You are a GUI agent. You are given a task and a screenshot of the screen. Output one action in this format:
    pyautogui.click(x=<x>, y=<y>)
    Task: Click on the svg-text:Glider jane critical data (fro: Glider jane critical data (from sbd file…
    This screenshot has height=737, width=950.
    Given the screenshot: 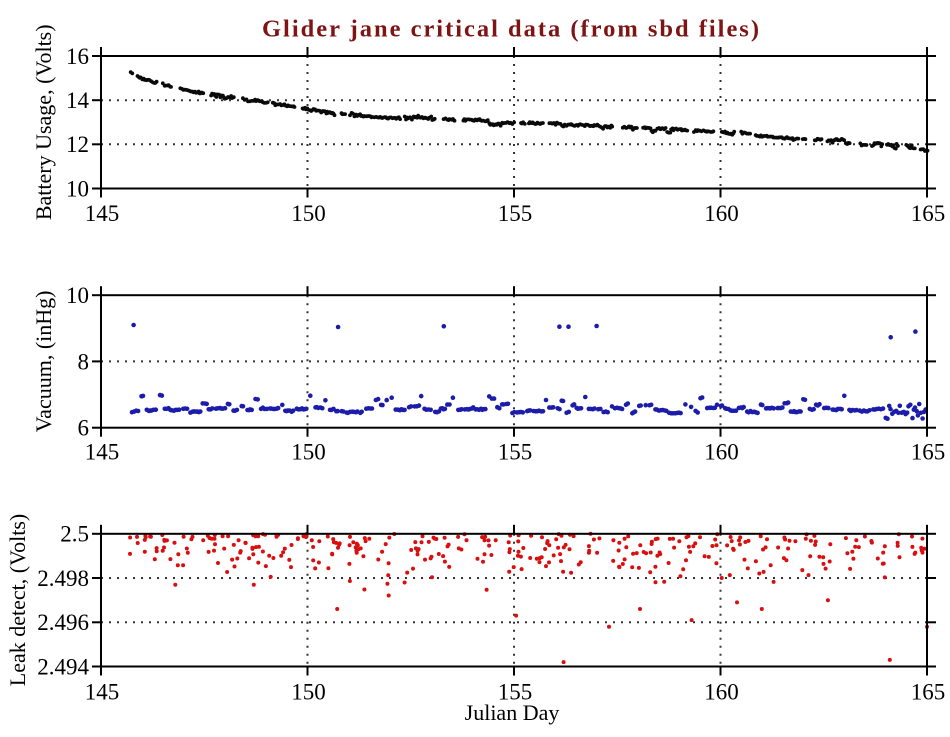 What is the action you would take?
    pyautogui.click(x=510, y=28)
    